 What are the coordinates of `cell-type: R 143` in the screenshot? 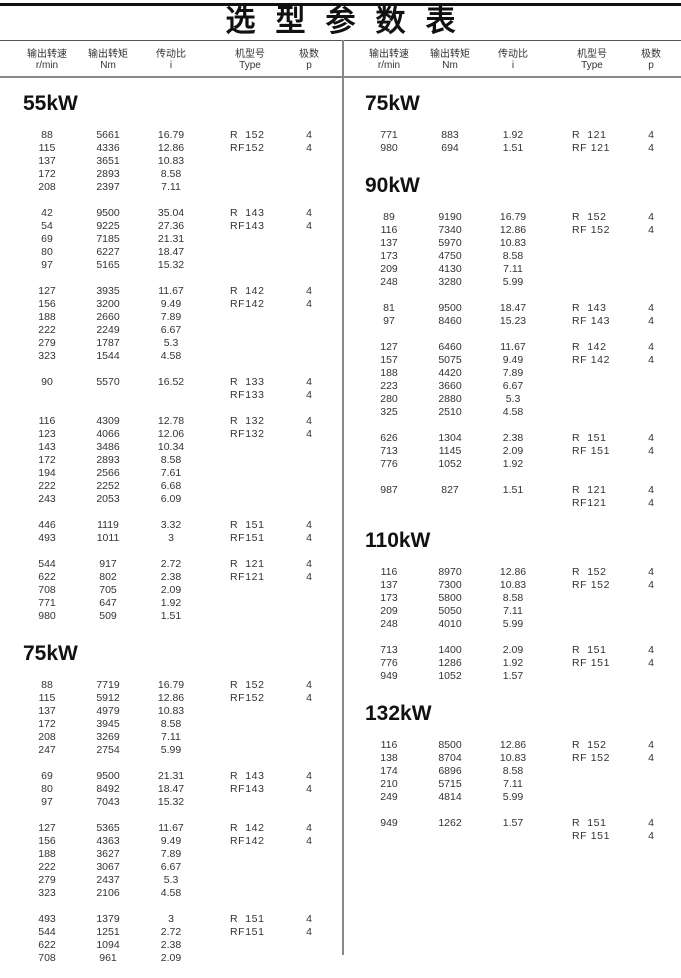 It's located at (247, 776).